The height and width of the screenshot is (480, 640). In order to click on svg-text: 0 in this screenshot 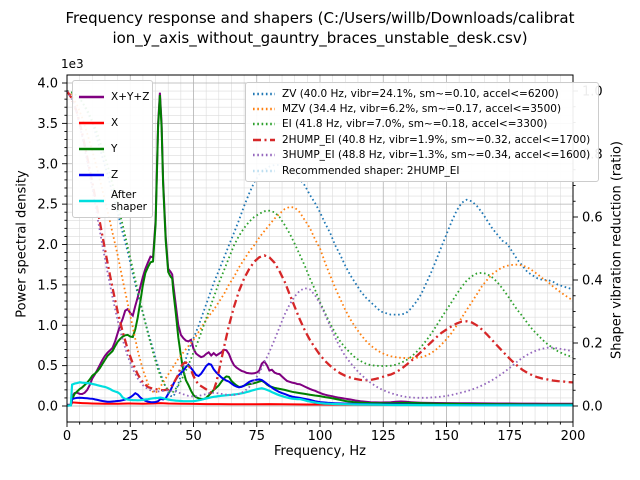, I will do `click(67, 436)`.